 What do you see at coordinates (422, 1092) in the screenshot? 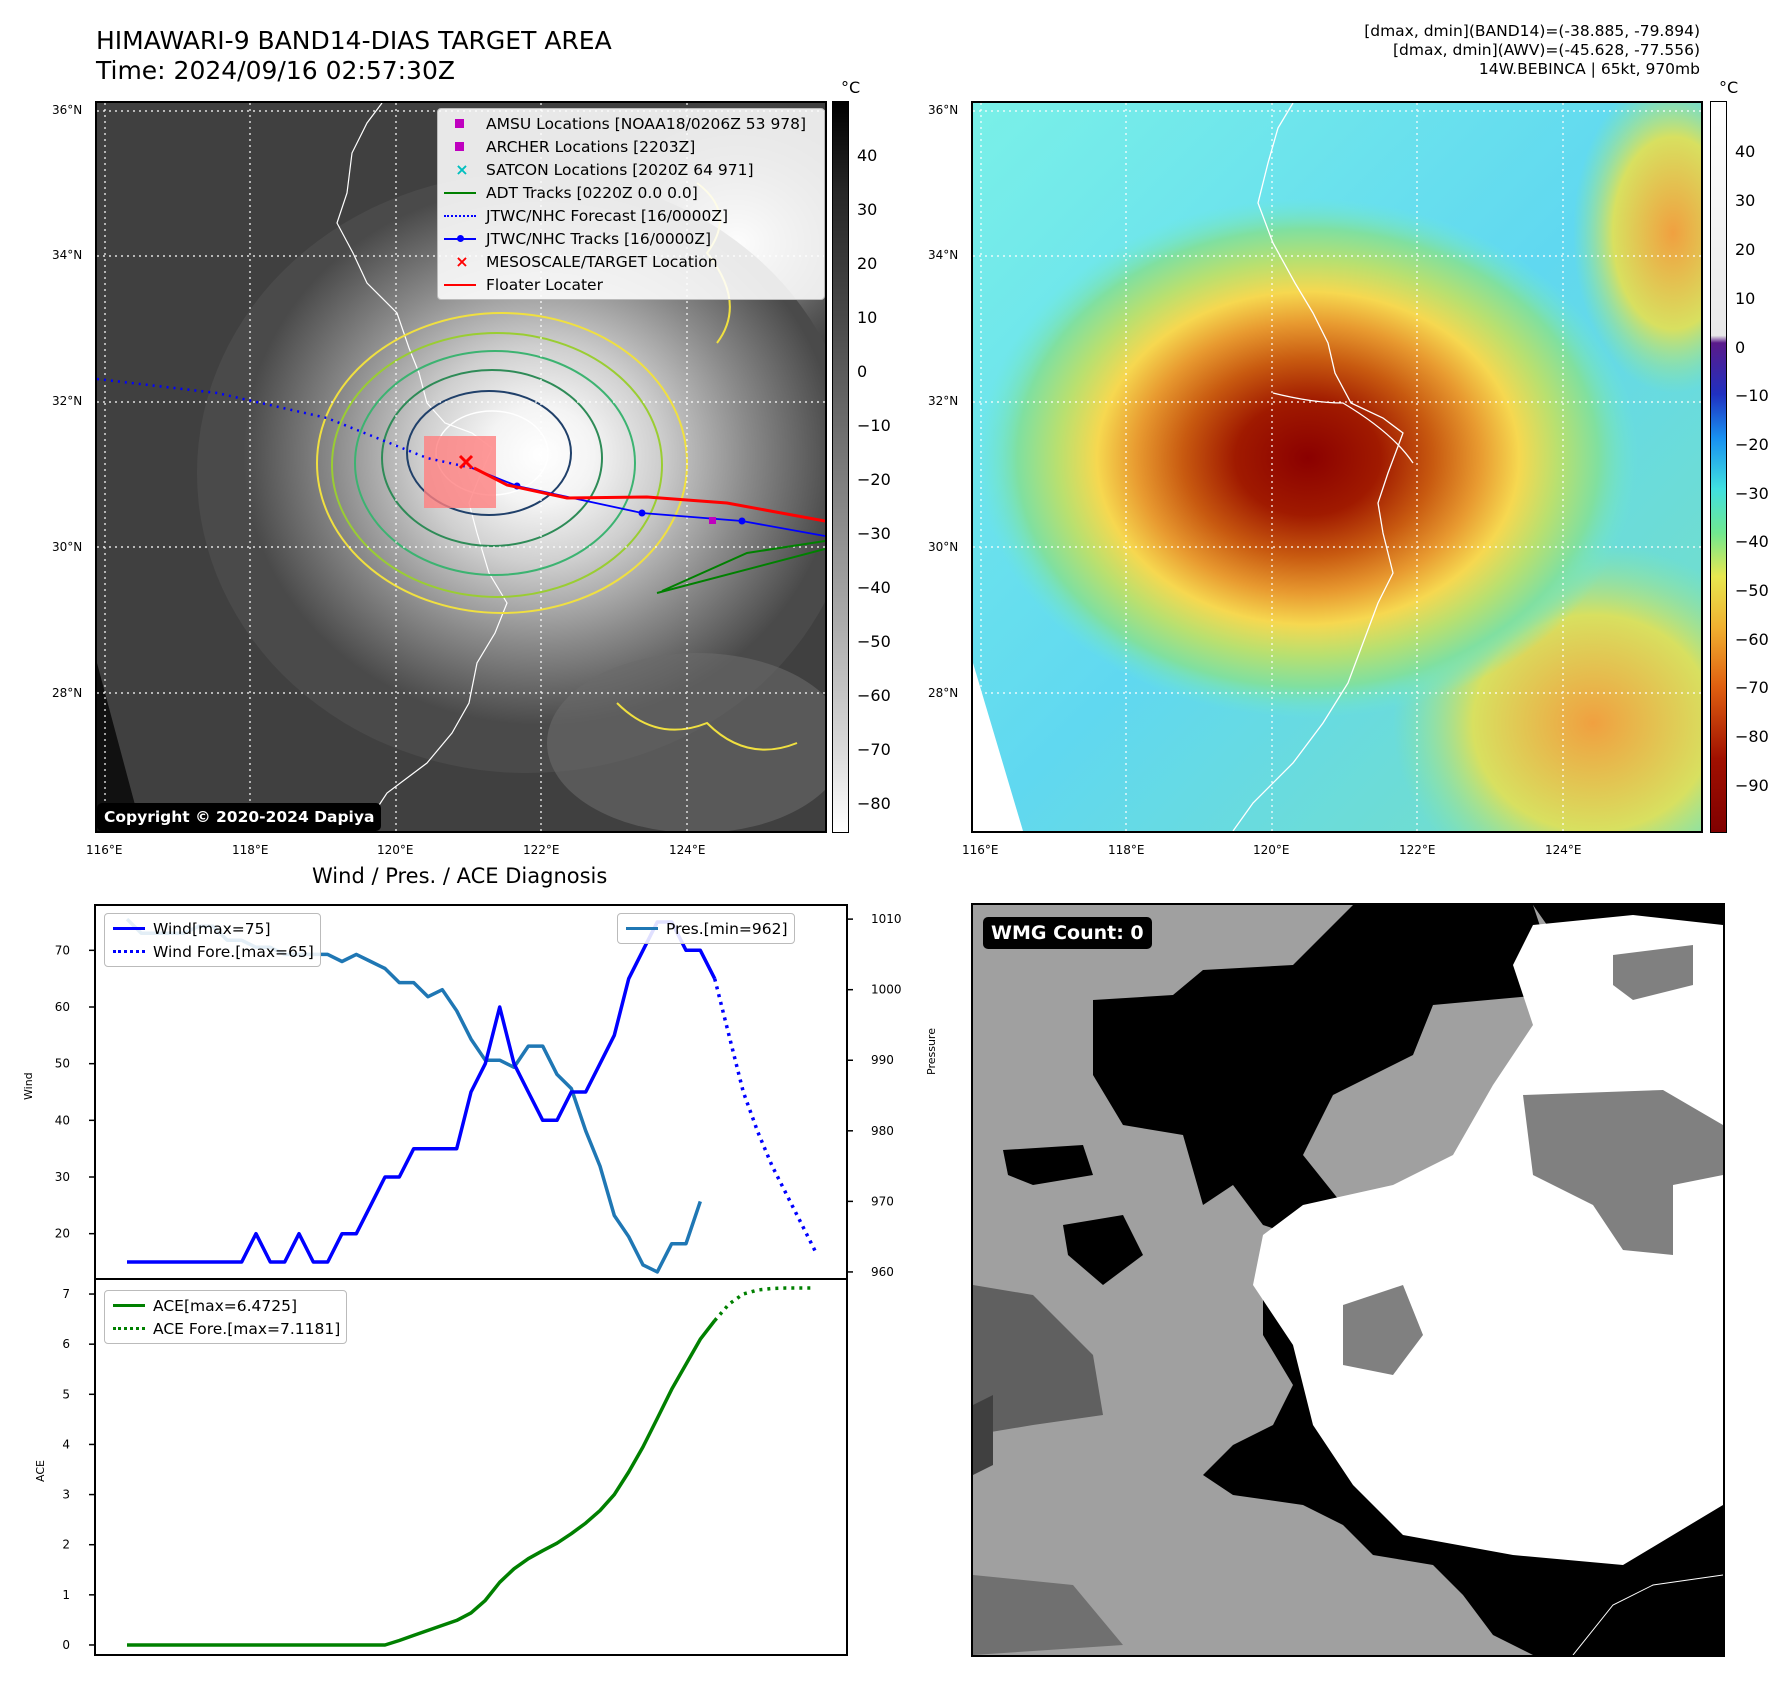
I see `wind-line` at bounding box center [422, 1092].